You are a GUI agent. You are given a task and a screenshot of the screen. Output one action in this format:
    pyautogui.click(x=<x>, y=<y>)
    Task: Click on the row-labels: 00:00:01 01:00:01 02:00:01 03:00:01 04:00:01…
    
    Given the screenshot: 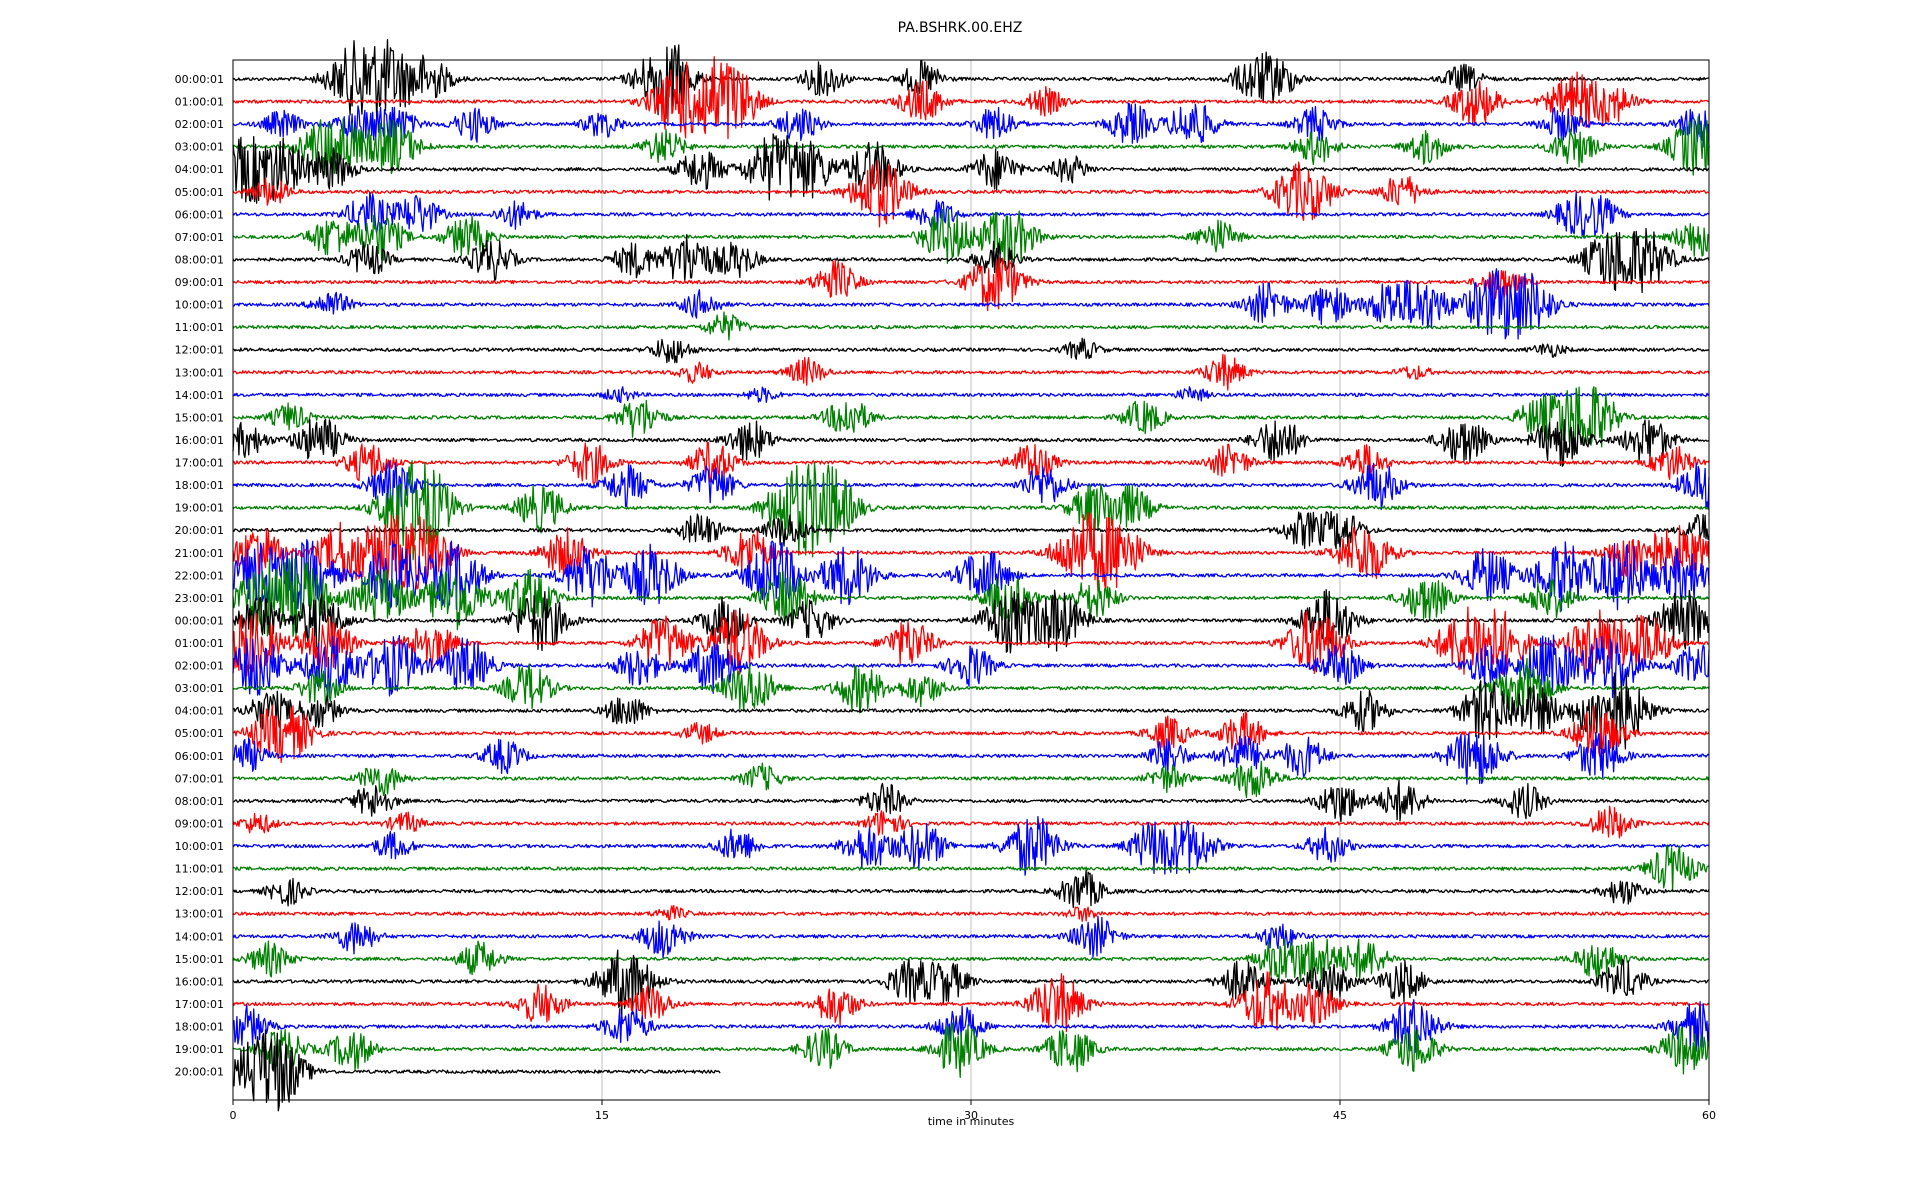 What is the action you would take?
    pyautogui.click(x=199, y=576)
    